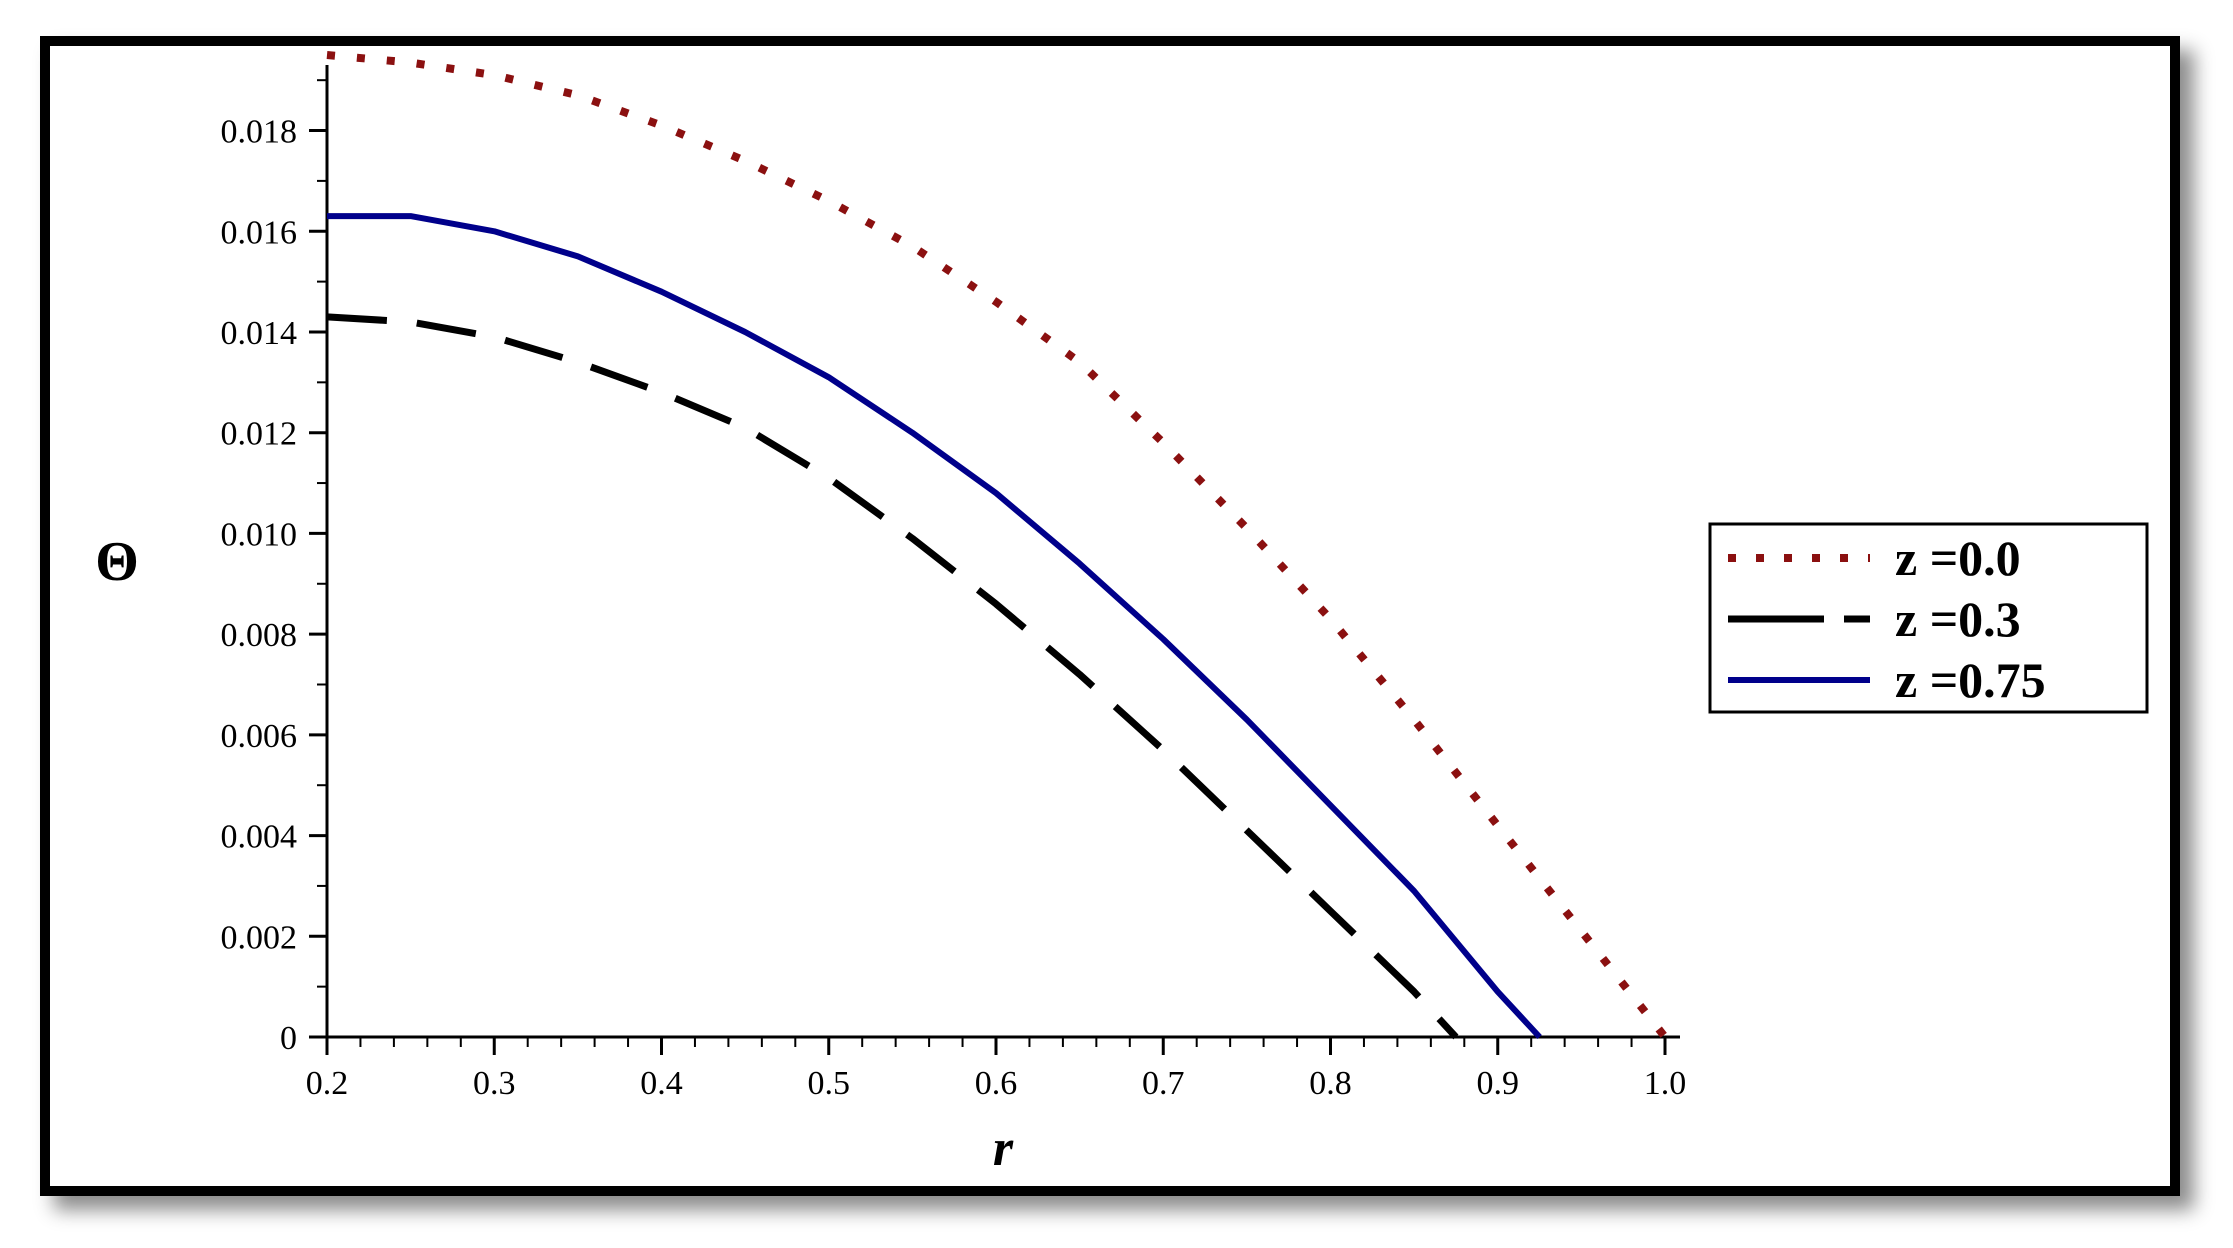 The width and height of the screenshot is (2233, 1248). What do you see at coordinates (259, 534) in the screenshot?
I see `y-tick-label: 0.010` at bounding box center [259, 534].